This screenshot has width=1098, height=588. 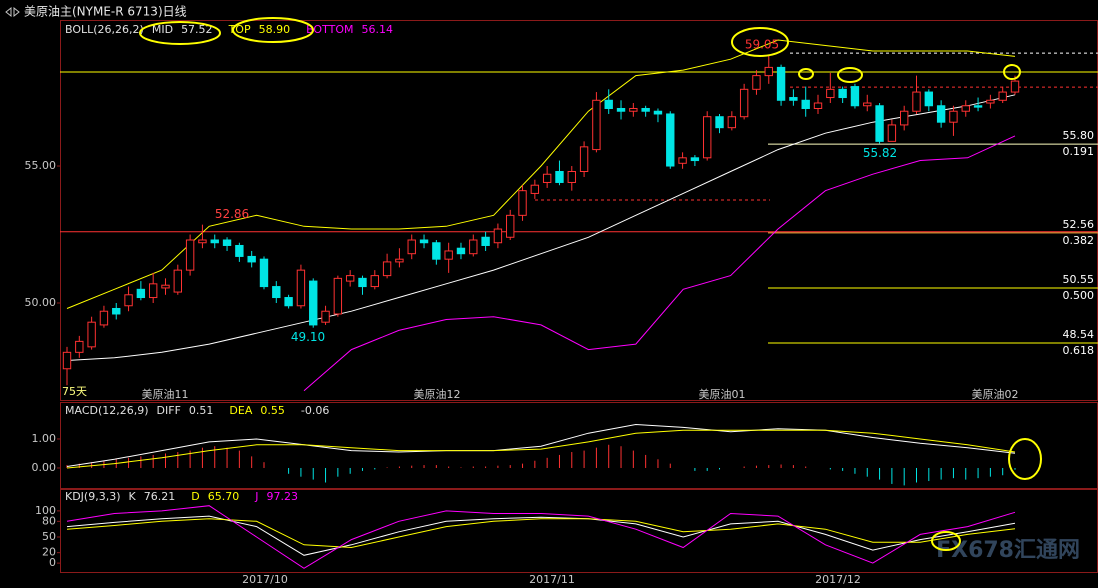 What do you see at coordinates (1079, 240) in the screenshot?
I see `fib-ratio: 0.382` at bounding box center [1079, 240].